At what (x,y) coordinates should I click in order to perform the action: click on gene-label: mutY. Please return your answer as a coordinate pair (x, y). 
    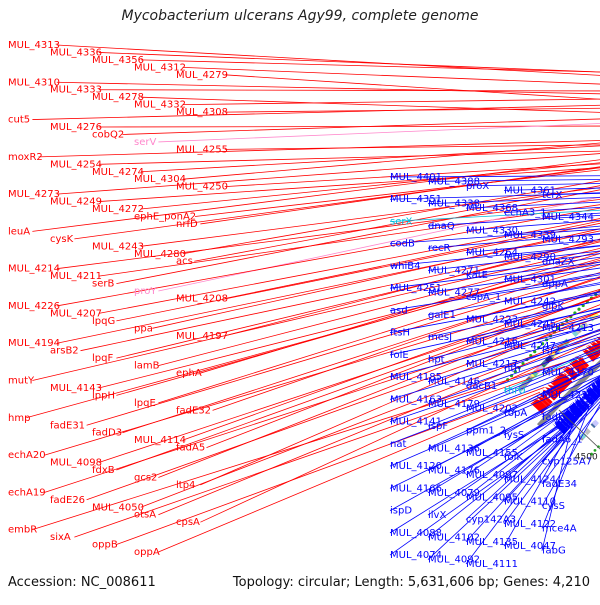
    Looking at the image, I should click on (21, 381).